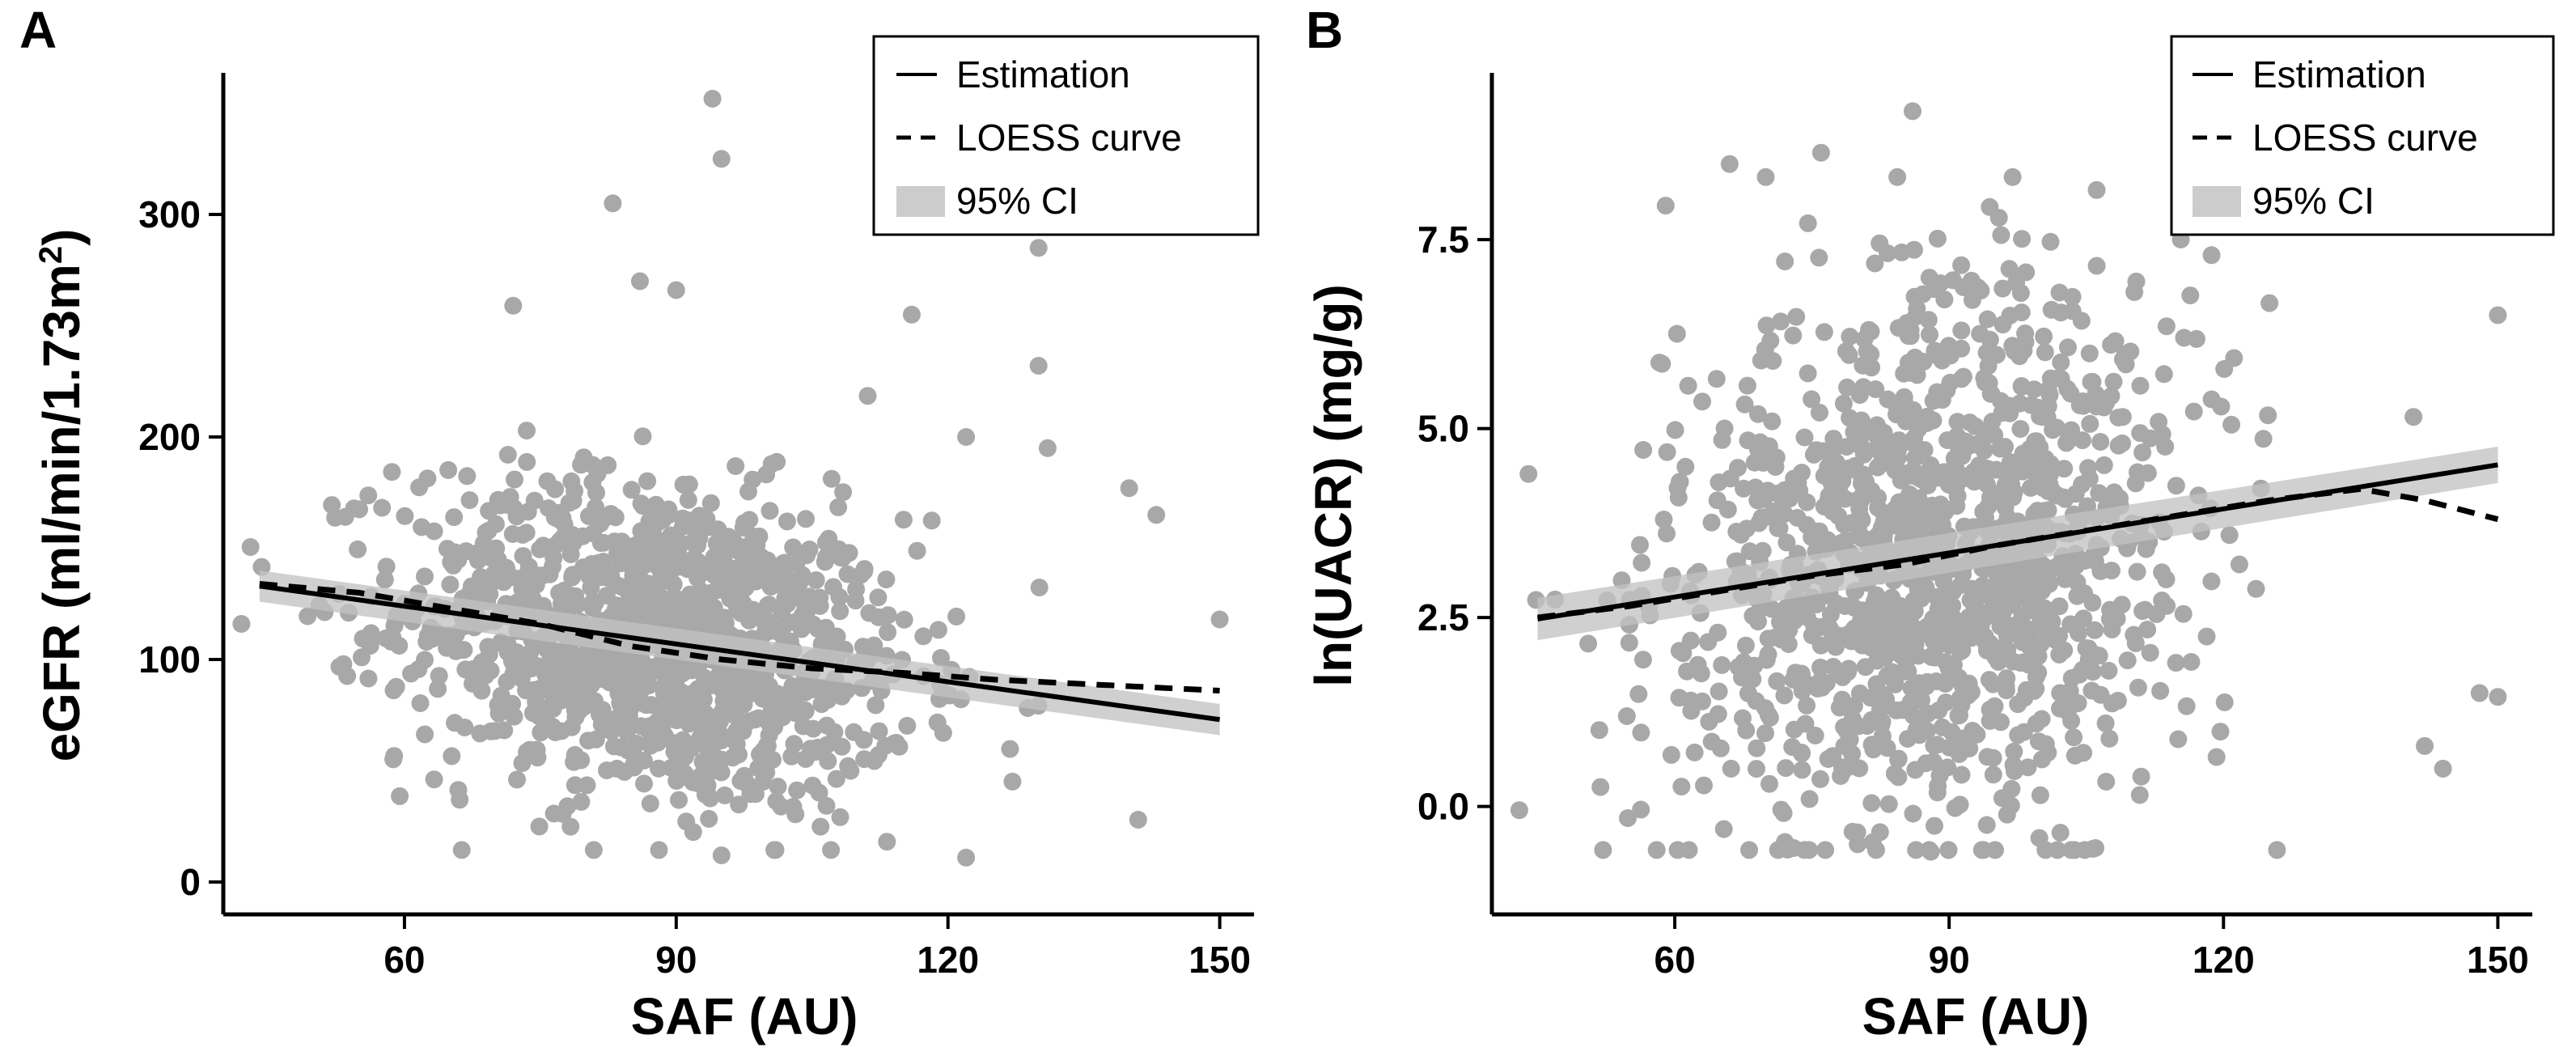  I want to click on y-axis-title-main: eGFR (ml/min/1.73m, so click(61, 512).